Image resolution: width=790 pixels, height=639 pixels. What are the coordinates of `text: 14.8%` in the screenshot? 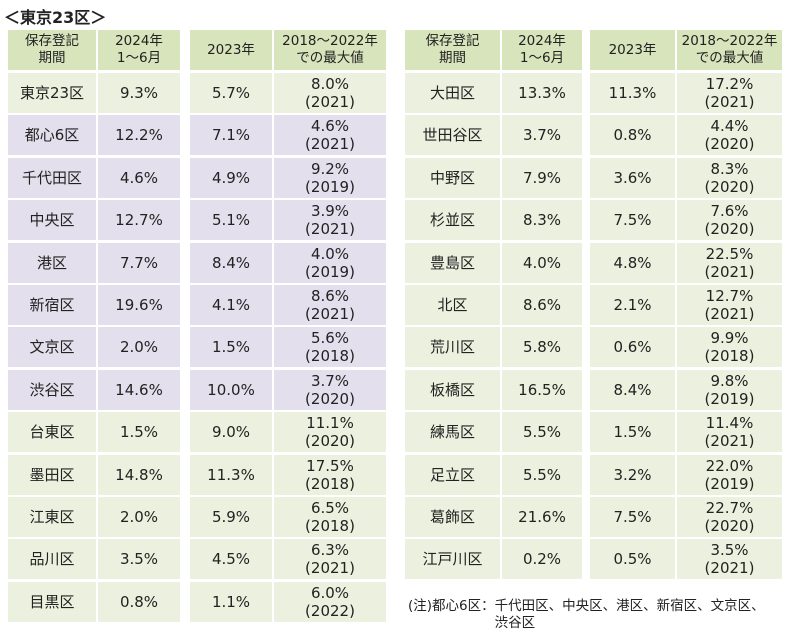 It's located at (139, 474).